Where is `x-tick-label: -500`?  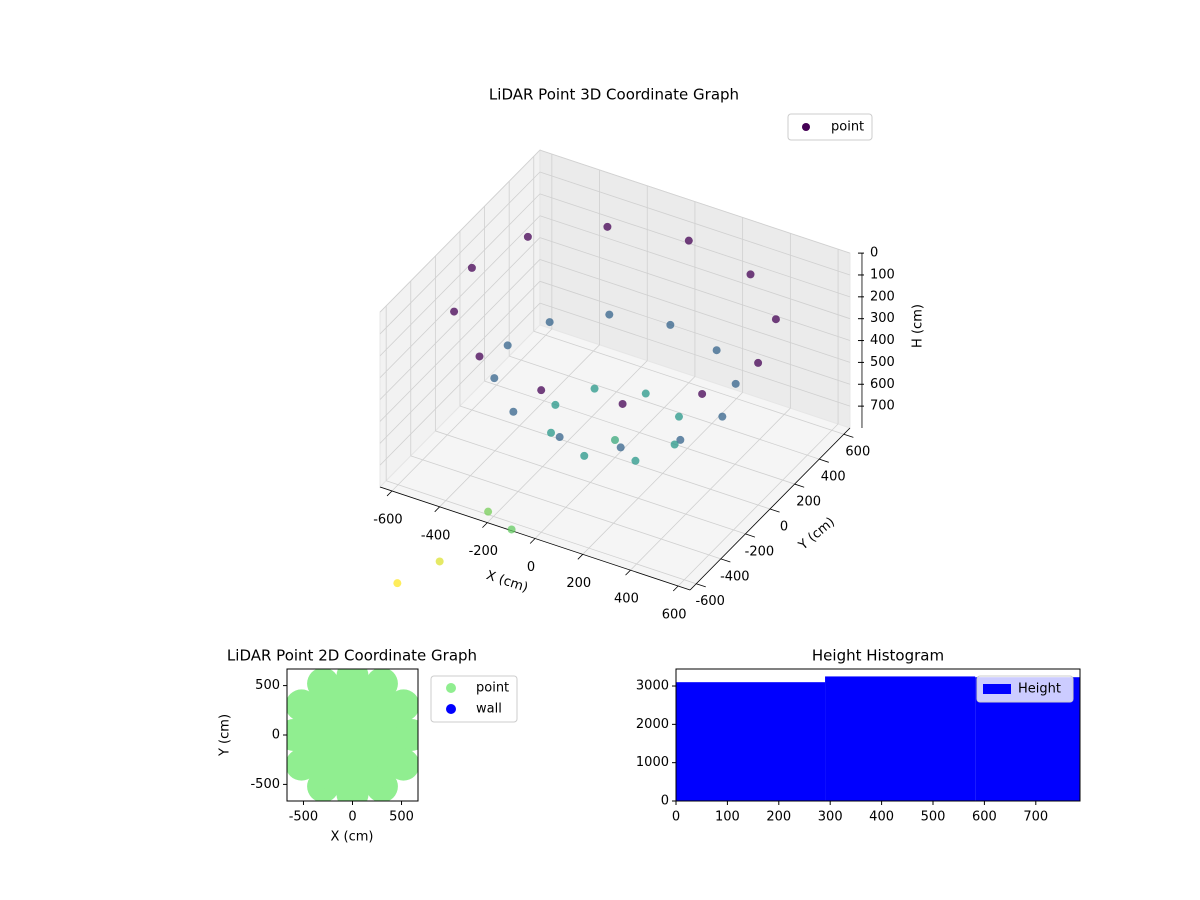
x-tick-label: -500 is located at coordinates (304, 817).